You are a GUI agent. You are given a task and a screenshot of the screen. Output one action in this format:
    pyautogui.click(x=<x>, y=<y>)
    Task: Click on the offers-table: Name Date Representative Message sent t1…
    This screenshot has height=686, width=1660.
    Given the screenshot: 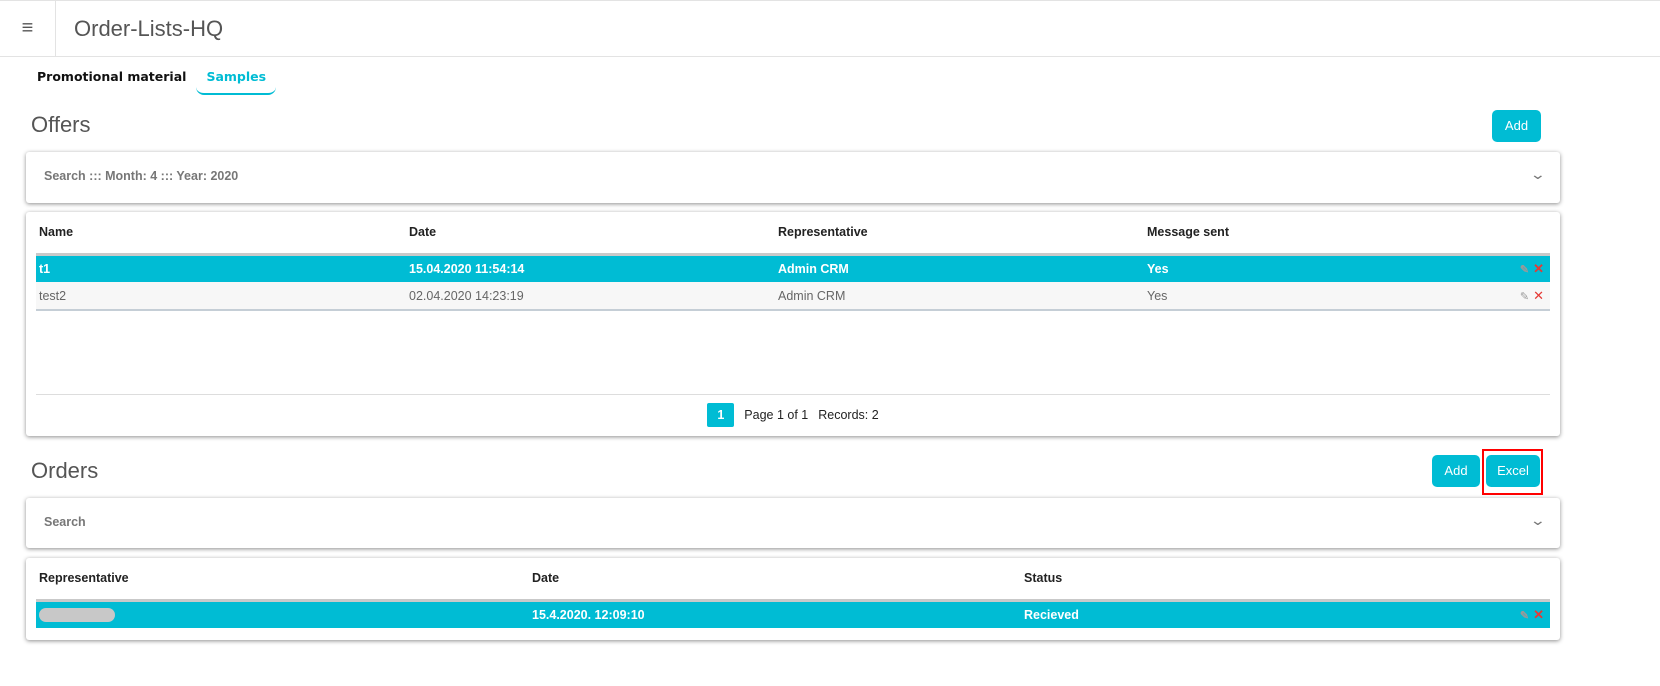 What is the action you would take?
    pyautogui.click(x=793, y=261)
    